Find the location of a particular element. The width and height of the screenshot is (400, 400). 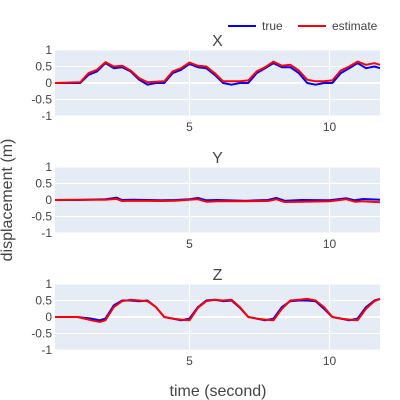

panel-title-z: Z is located at coordinates (218, 275).